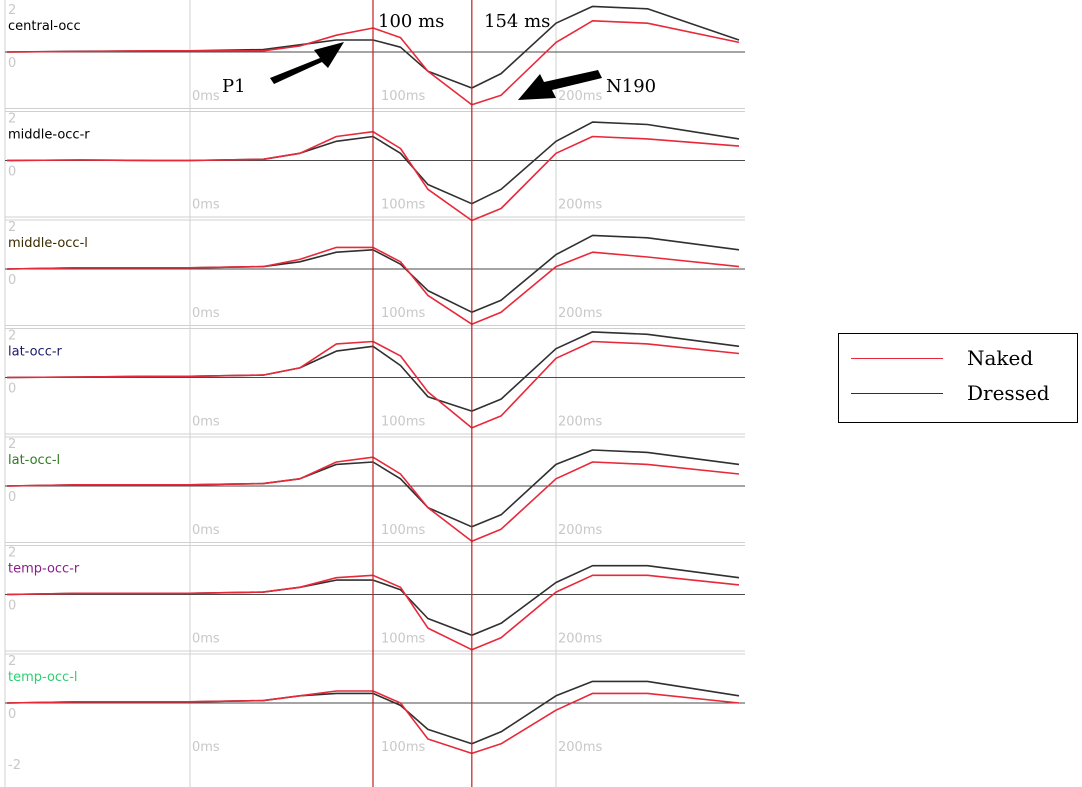 The image size is (1082, 787). I want to click on channel-label: lat-occ-r, so click(35, 352).